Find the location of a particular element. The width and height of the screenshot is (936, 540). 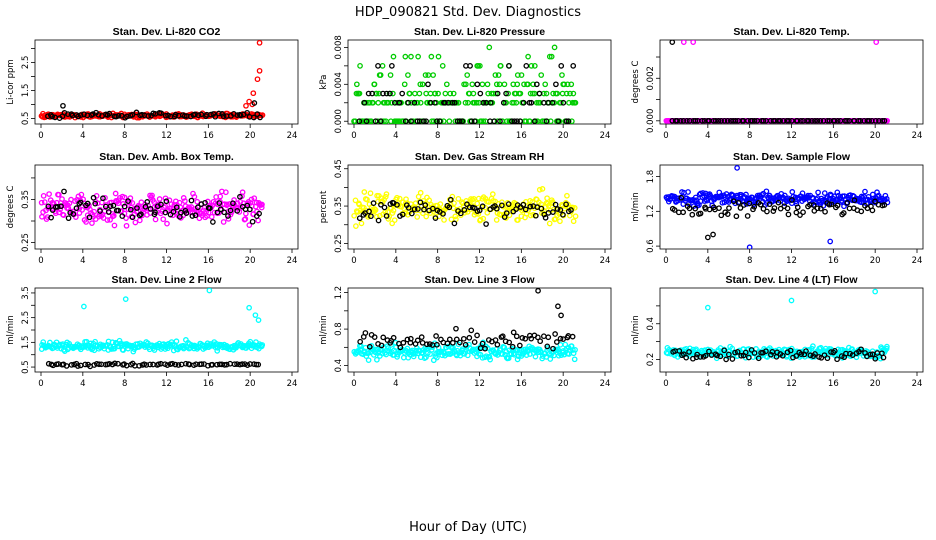

plot-frame is located at coordinates (791, 82).